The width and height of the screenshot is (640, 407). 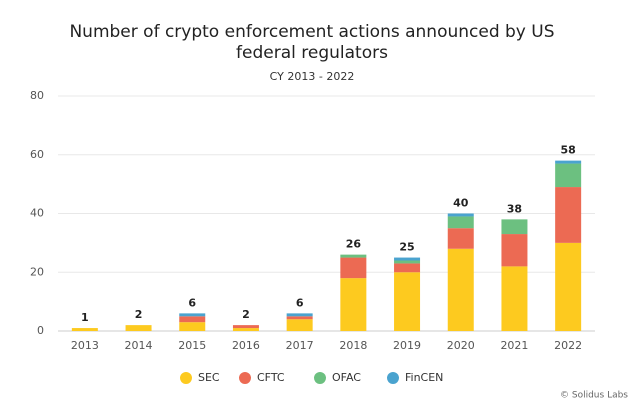 I want to click on legend-label: OFAC, so click(x=346, y=377).